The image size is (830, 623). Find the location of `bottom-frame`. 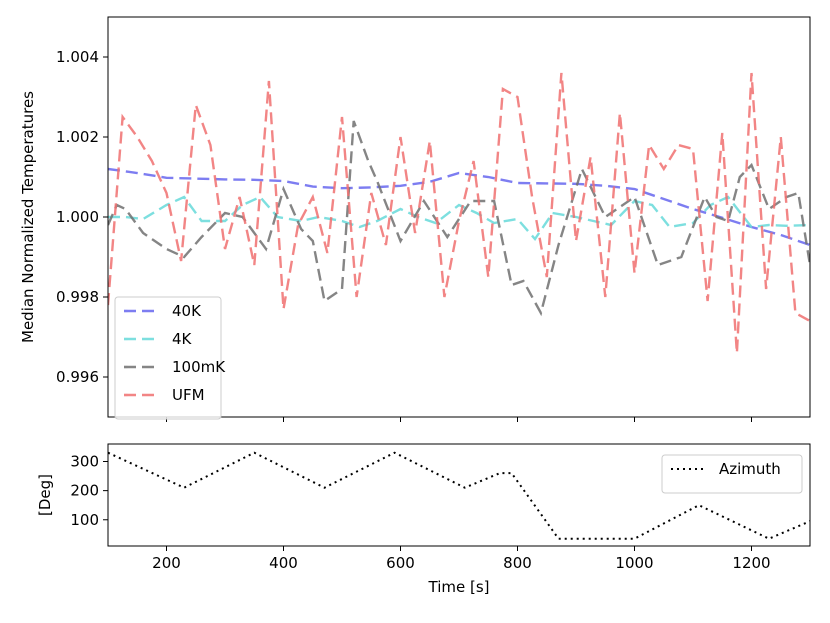

bottom-frame is located at coordinates (459, 495).